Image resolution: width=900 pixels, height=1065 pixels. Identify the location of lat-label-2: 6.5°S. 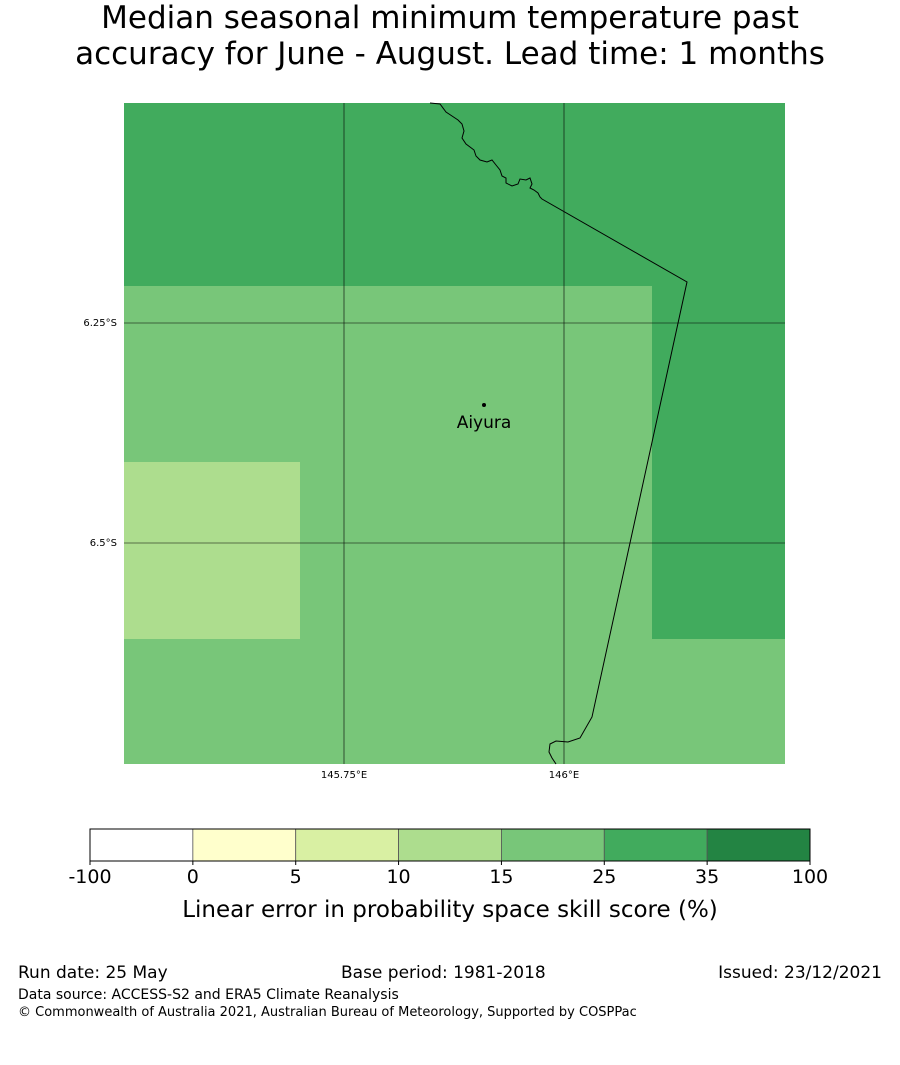
(103, 543).